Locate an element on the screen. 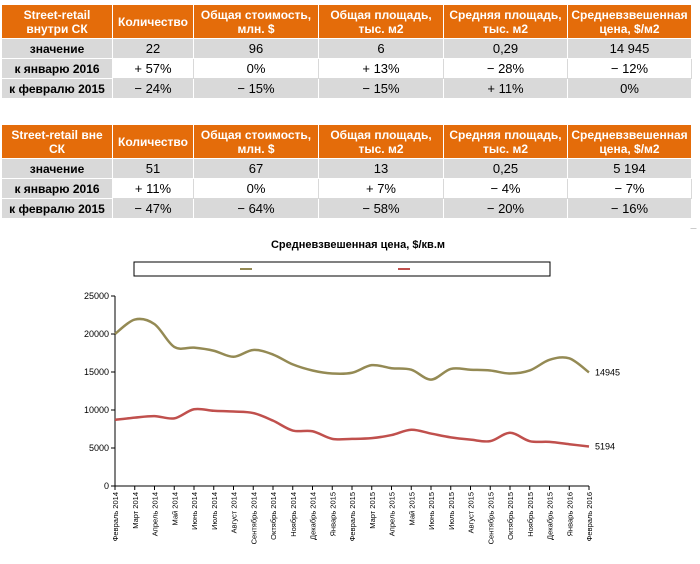 This screenshot has height=564, width=700. x-tick-label: Февраль 2014 is located at coordinates (115, 516).